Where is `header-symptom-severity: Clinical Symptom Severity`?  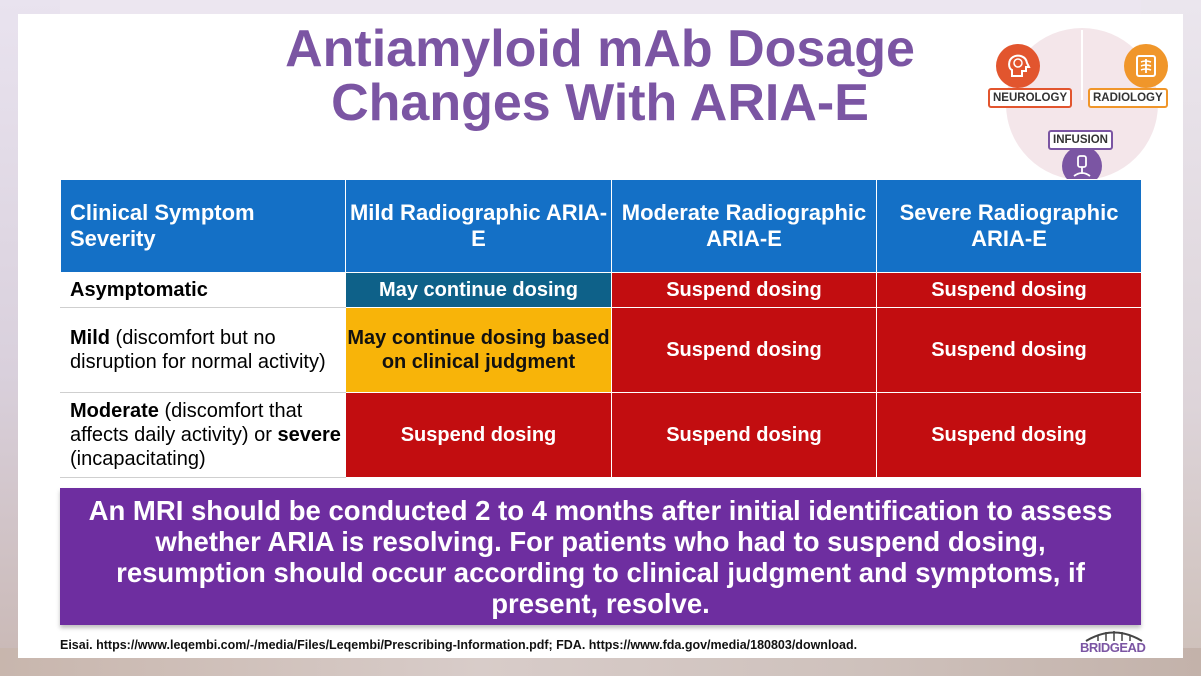
header-symptom-severity: Clinical Symptom Severity is located at coordinates (203, 226).